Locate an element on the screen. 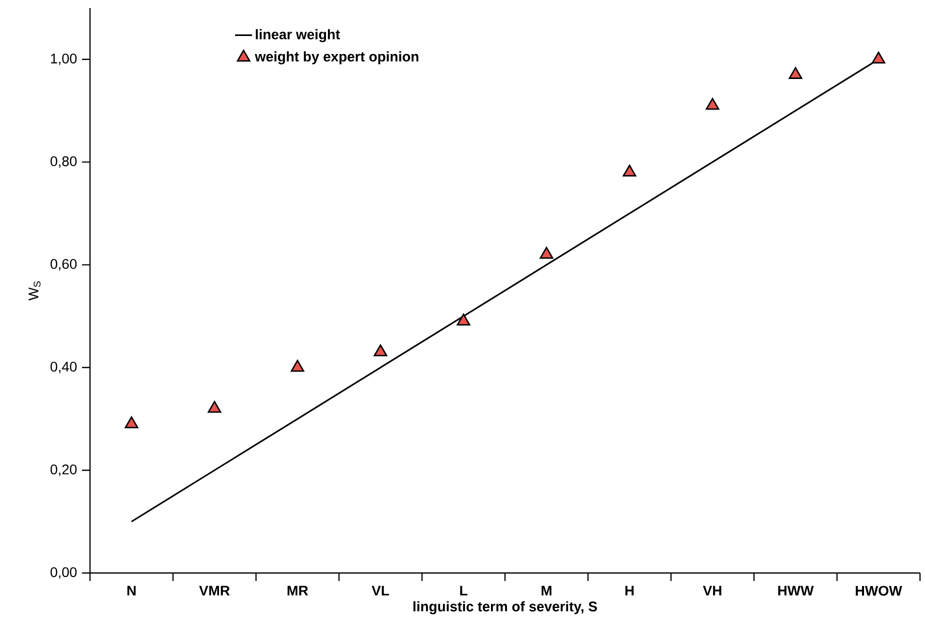 This screenshot has height=640, width=925. x-tick-label: HWOW is located at coordinates (879, 591).